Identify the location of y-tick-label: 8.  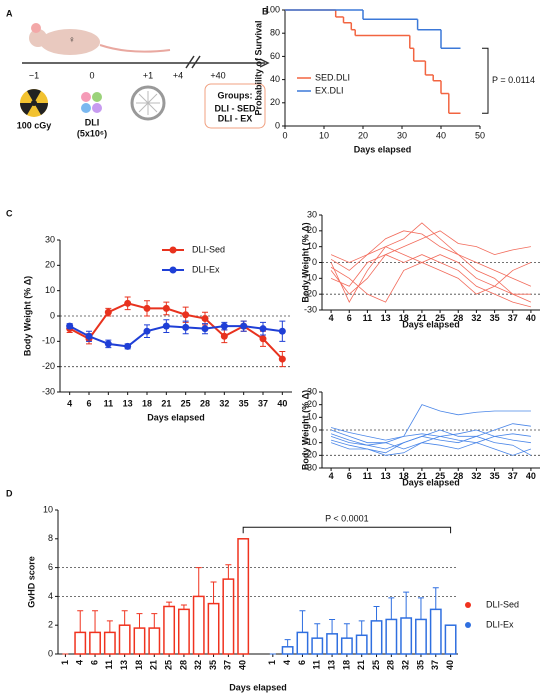
(50, 538).